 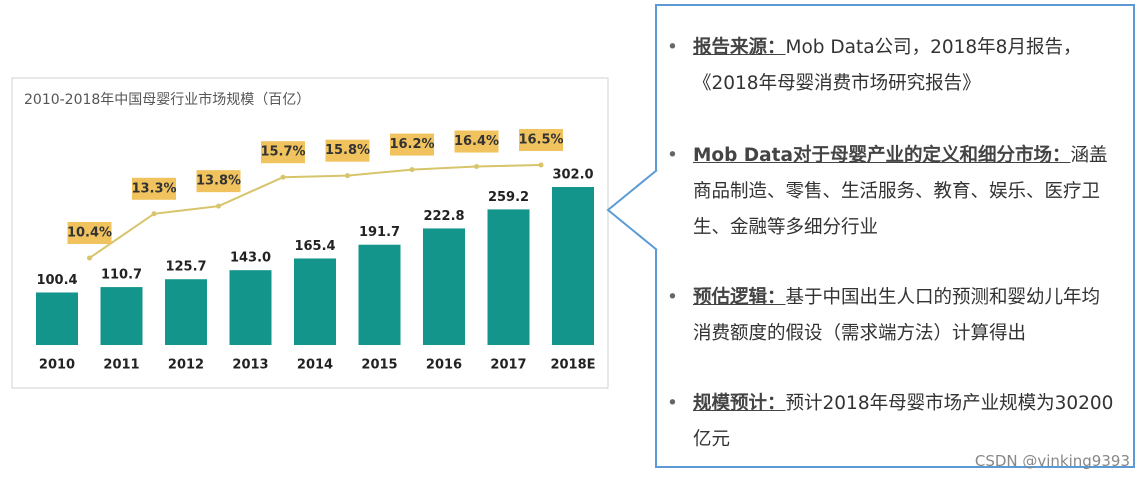 I want to click on note-text: 预计2018年母婴市场产业规模为30200亿元, so click(x=903, y=421).